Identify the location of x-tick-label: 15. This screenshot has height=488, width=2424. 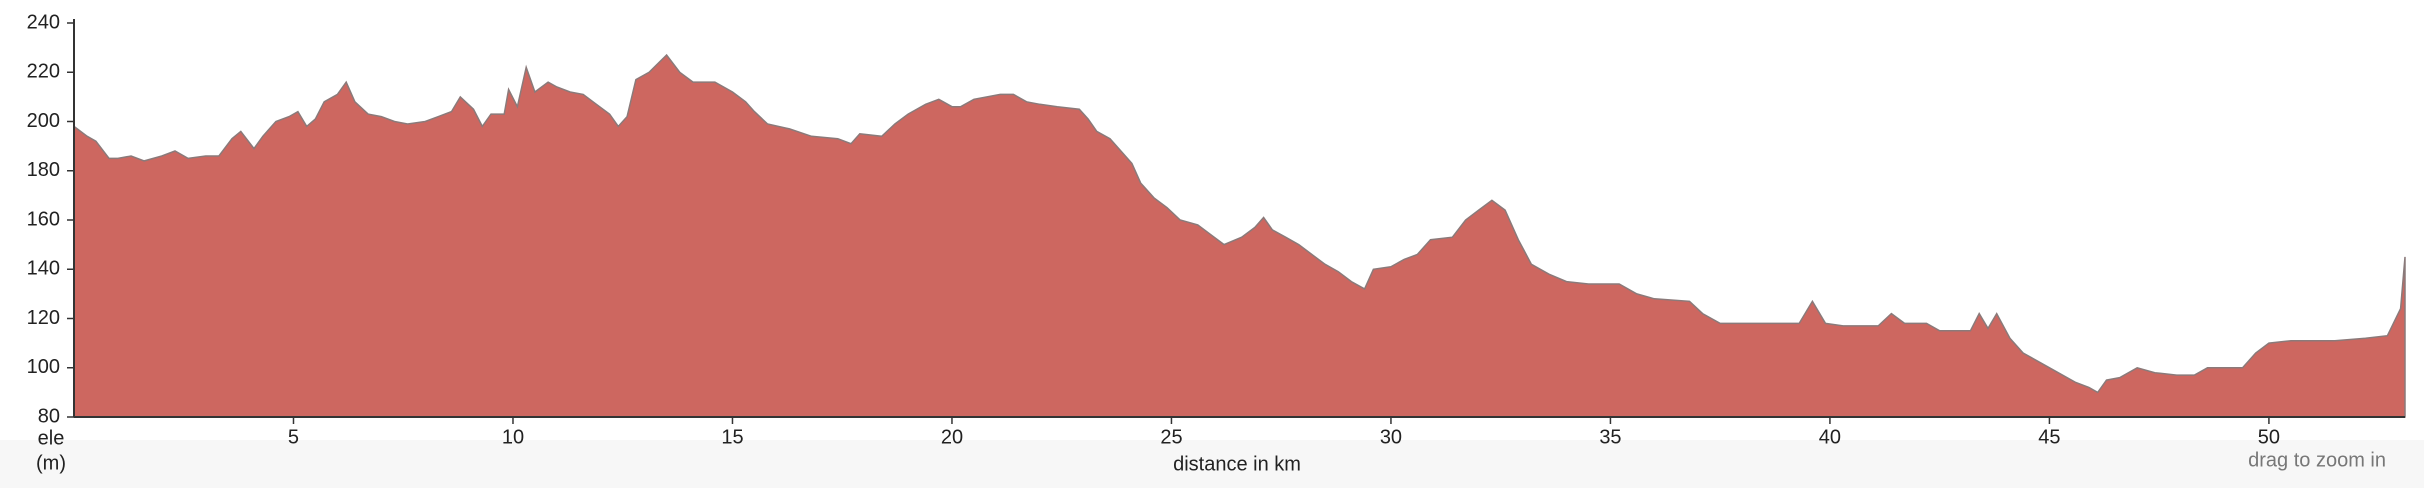
(732, 437).